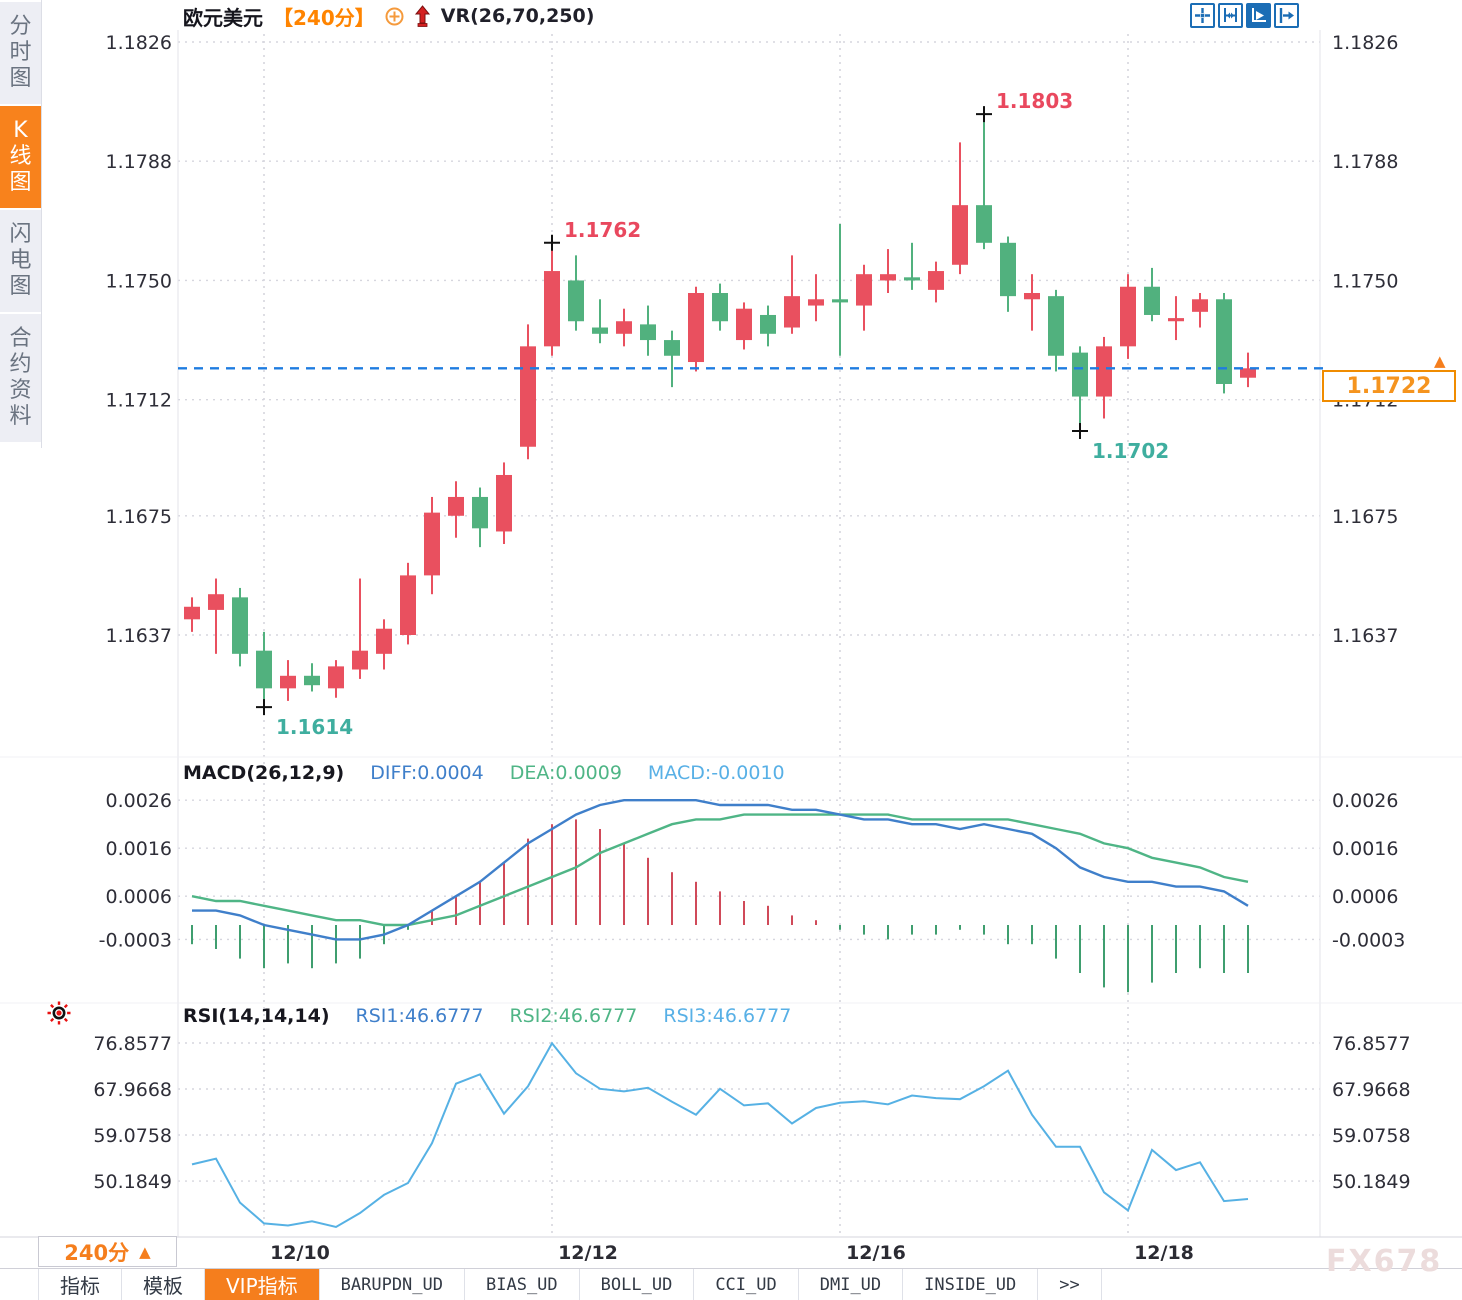  Describe the element at coordinates (716, 773) in the screenshot. I see `macd-macd-value: MACD:-0.0010` at that location.